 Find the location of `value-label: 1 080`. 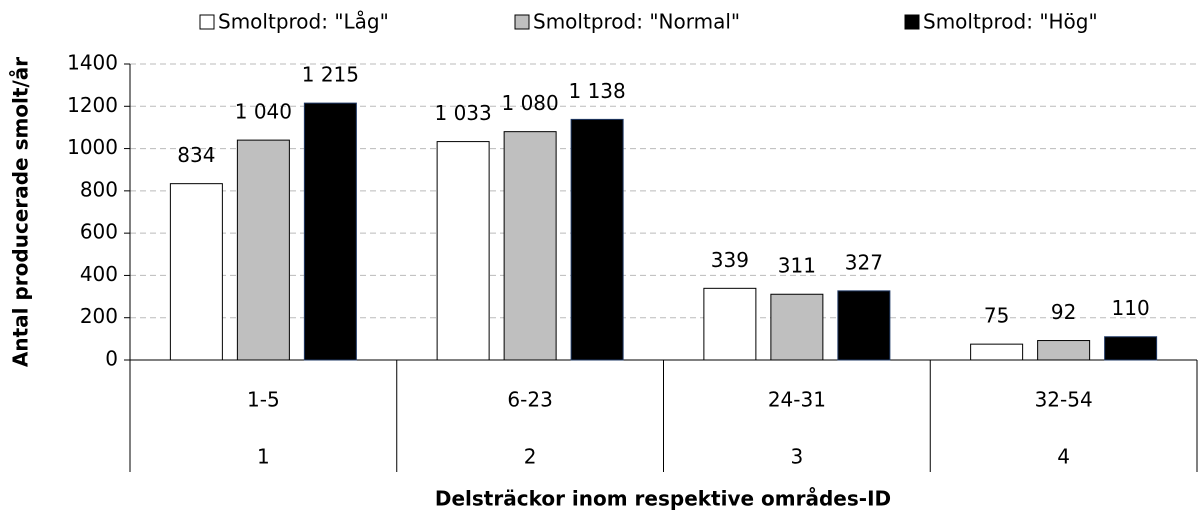

value-label: 1 080 is located at coordinates (529, 103).